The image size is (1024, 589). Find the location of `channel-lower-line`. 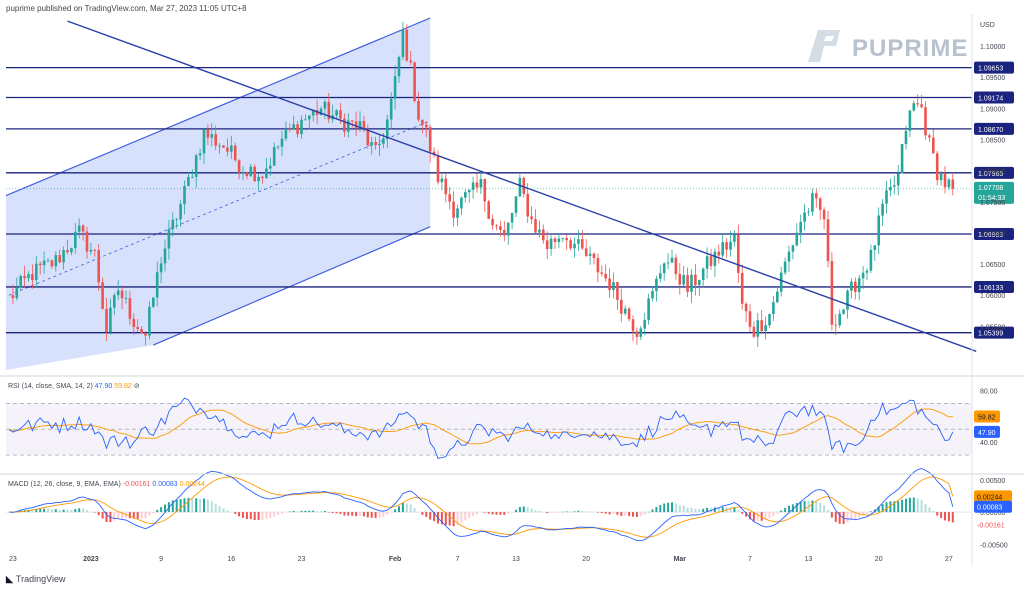

channel-lower-line is located at coordinates (292, 286).